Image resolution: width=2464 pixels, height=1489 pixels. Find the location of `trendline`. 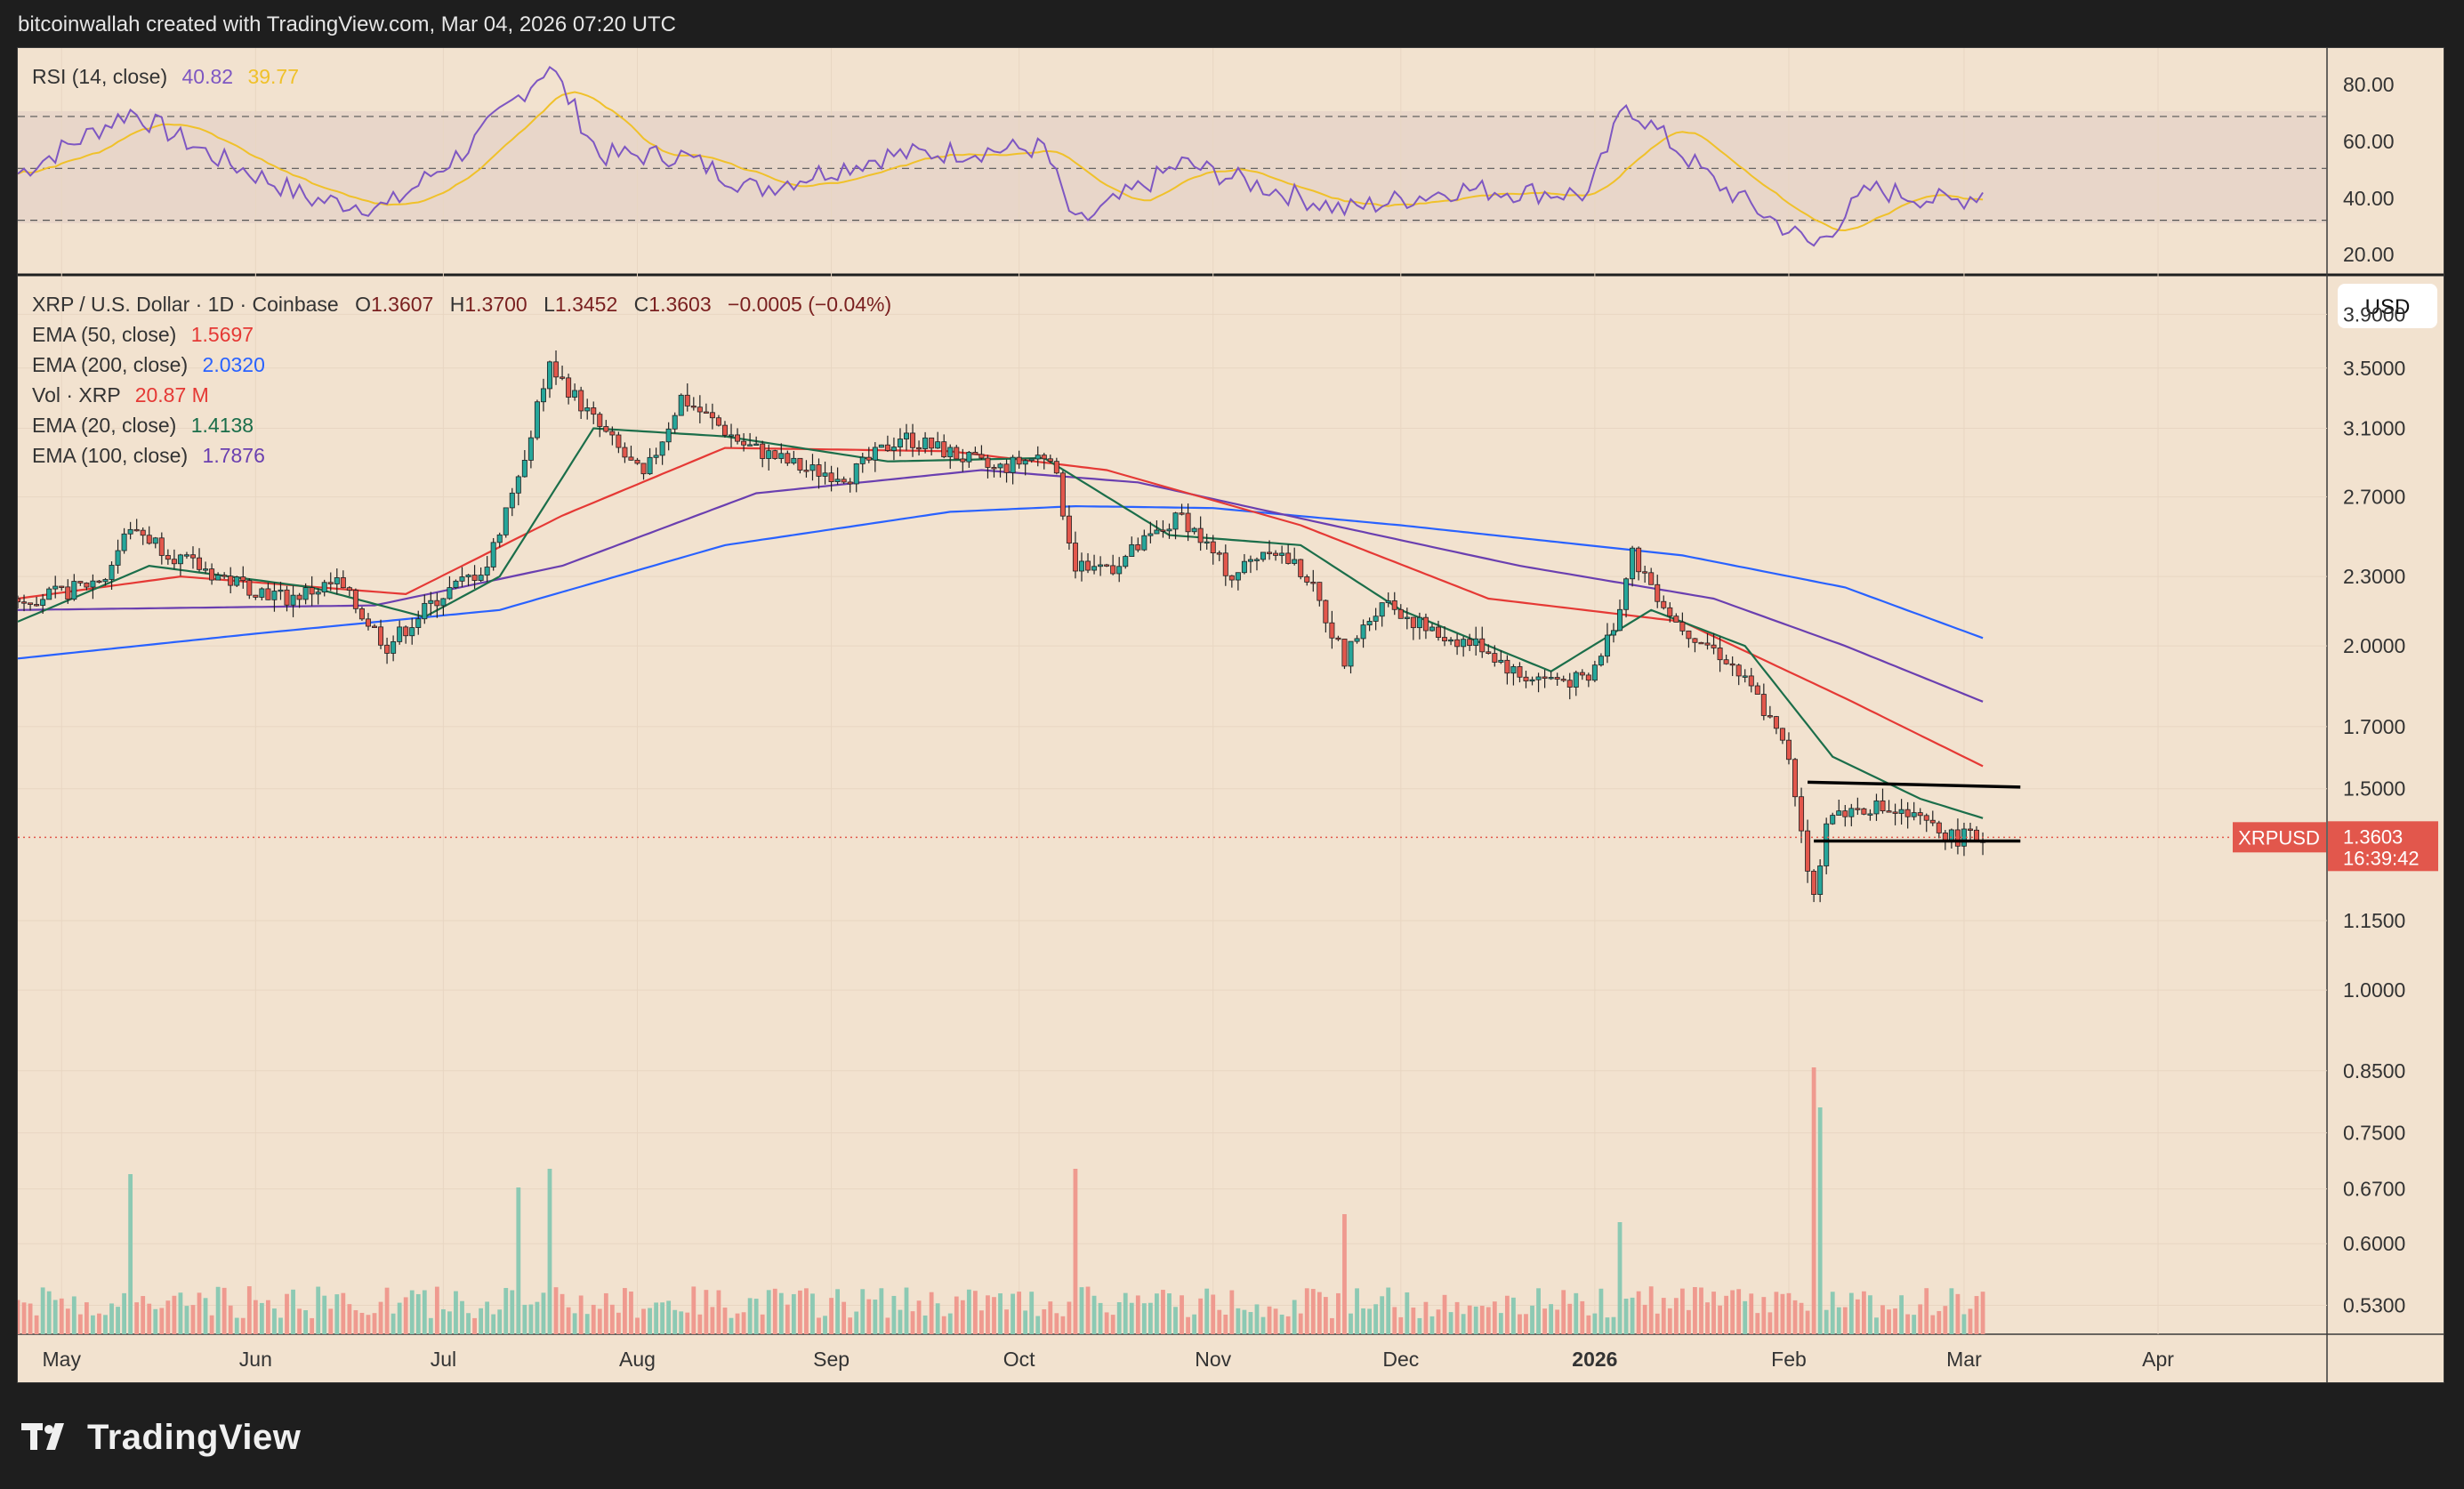

trendline is located at coordinates (1915, 784).